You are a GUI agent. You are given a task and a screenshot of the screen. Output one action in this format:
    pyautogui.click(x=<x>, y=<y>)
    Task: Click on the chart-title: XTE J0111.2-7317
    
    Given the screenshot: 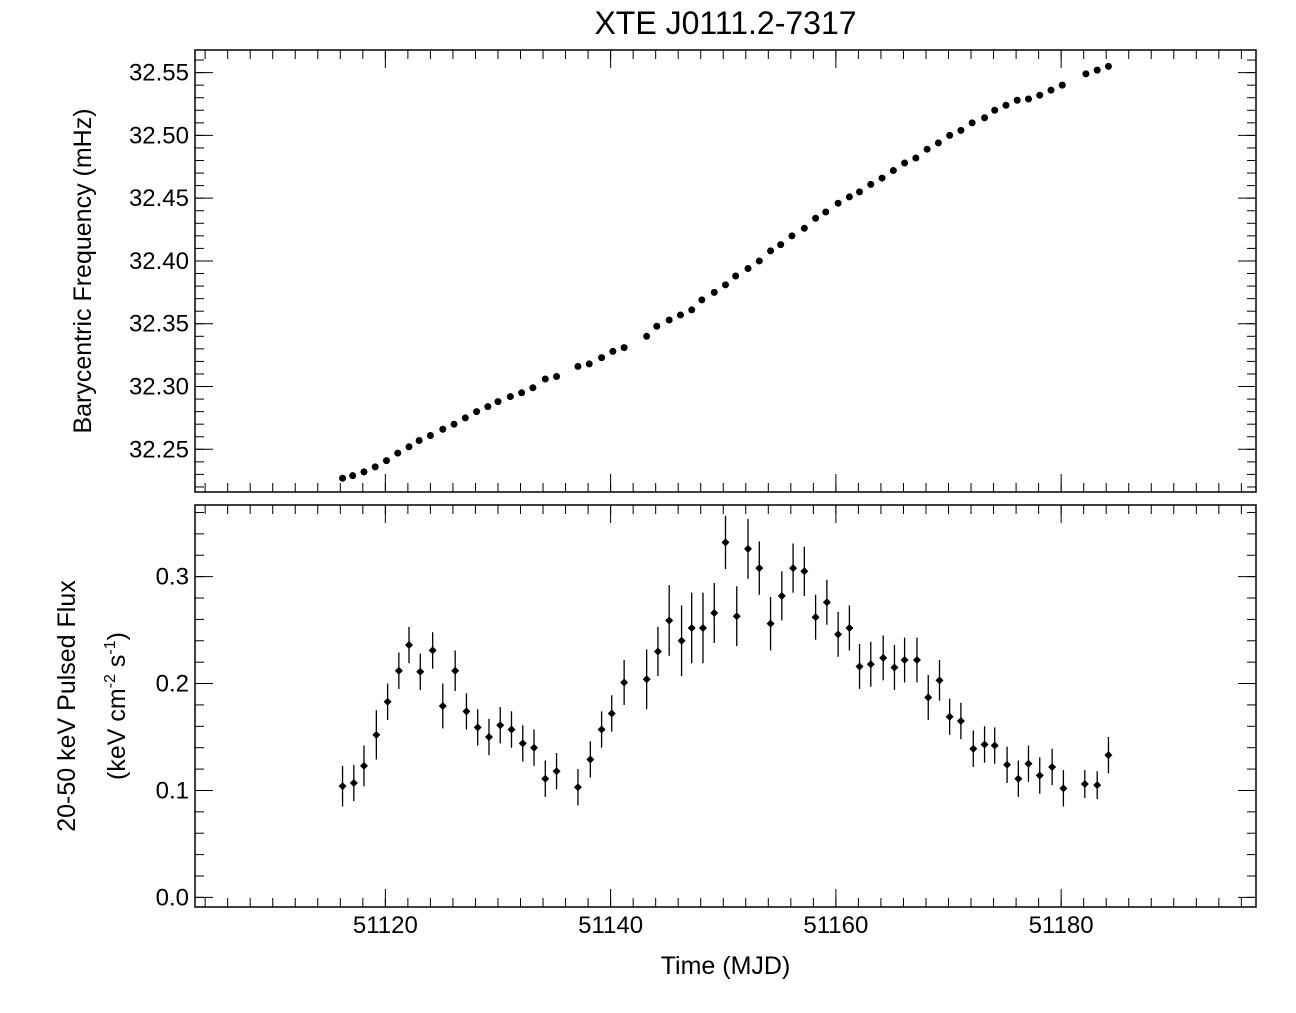 What is the action you would take?
    pyautogui.click(x=725, y=23)
    